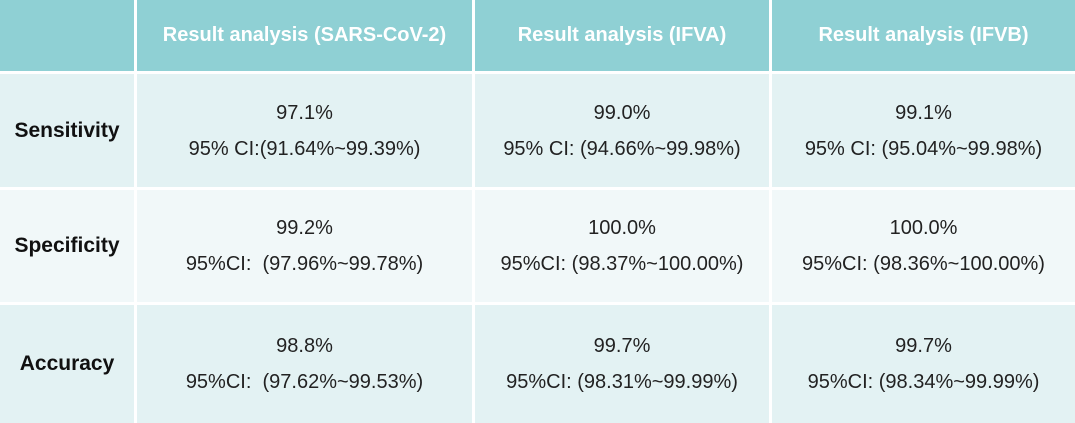 The height and width of the screenshot is (423, 1075). I want to click on data-cell: 98.8% 95%CI: (97.62%~99.53%), so click(306, 364).